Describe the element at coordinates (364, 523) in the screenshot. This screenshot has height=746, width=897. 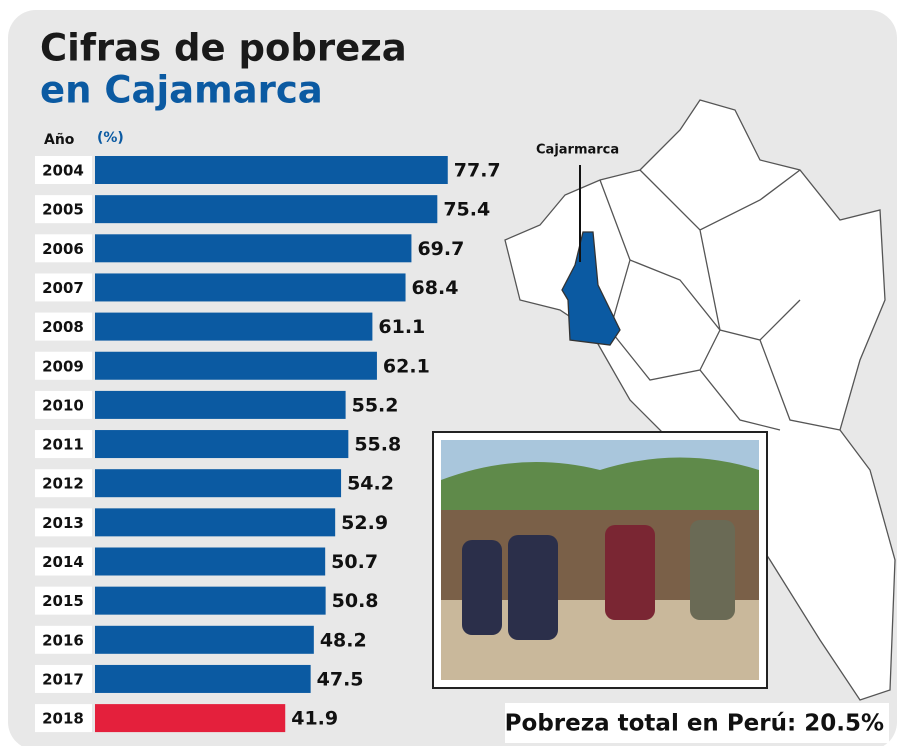
I see `value-label: 52.9` at that location.